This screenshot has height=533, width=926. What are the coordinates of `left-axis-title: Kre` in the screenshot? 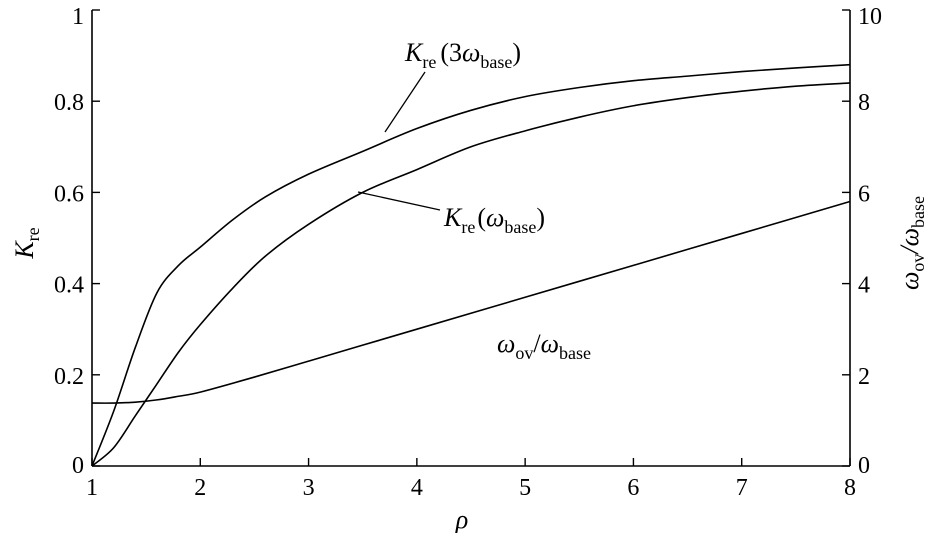 It's located at (26, 243).